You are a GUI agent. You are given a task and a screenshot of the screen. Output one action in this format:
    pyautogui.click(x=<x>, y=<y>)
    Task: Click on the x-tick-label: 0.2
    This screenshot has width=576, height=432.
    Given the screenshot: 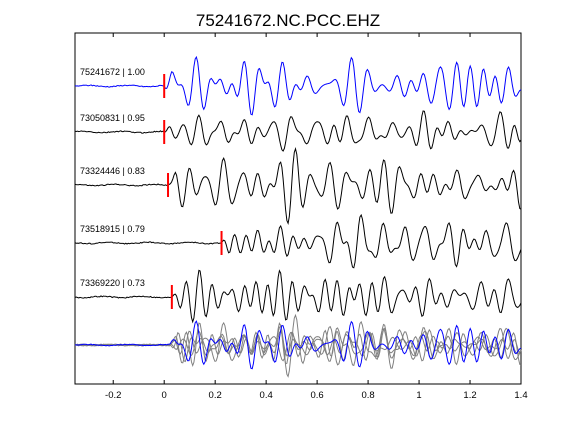 What is the action you would take?
    pyautogui.click(x=215, y=395)
    